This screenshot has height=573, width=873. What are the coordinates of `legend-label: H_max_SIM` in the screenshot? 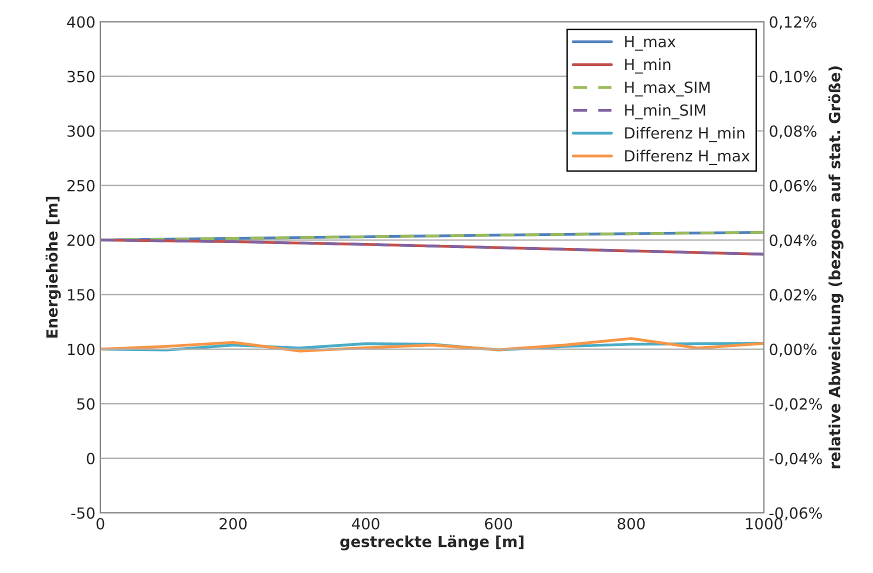 It's located at (667, 88).